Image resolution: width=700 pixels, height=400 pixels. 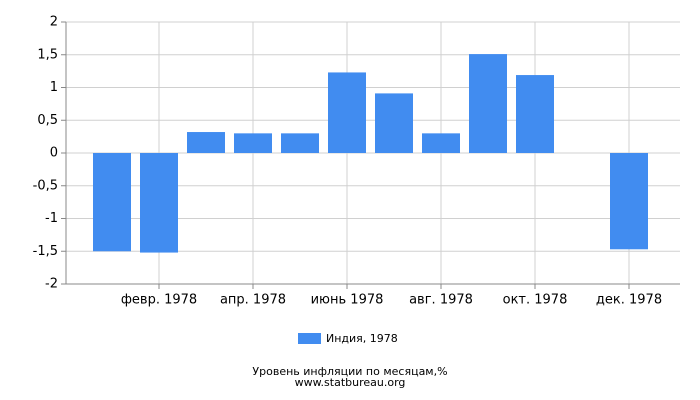 I want to click on y-tick-label: 2, so click(x=54, y=22).